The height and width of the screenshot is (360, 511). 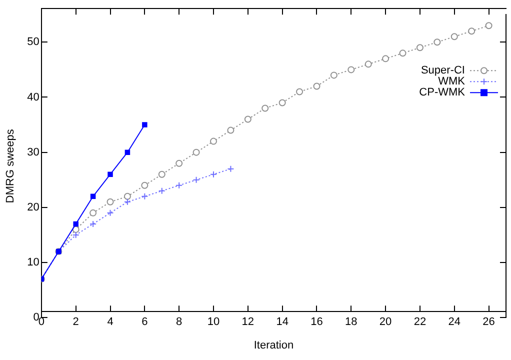 What do you see at coordinates (248, 322) in the screenshot?
I see `x-tick-label: 12` at bounding box center [248, 322].